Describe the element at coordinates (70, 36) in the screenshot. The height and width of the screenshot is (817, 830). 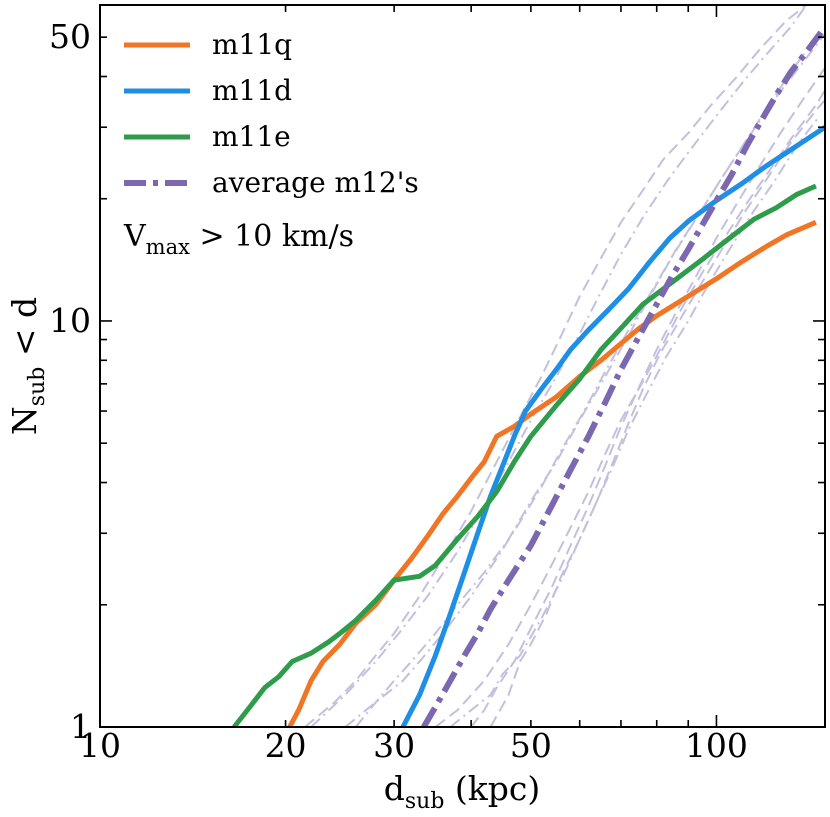
I see `y-tick-label-50: 50` at that location.